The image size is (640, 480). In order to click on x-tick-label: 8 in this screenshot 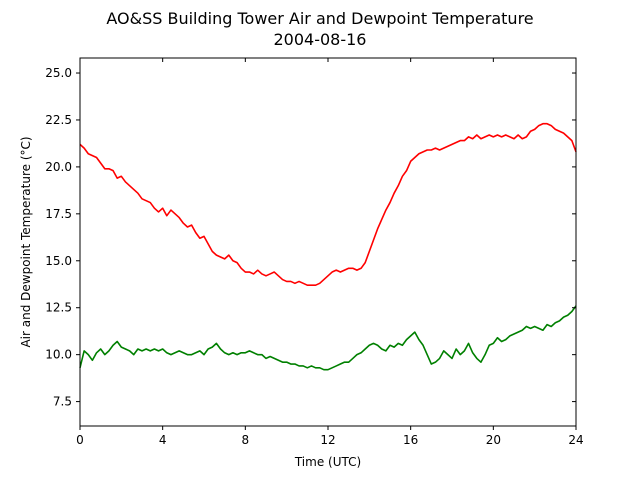, I will do `click(246, 440)`.